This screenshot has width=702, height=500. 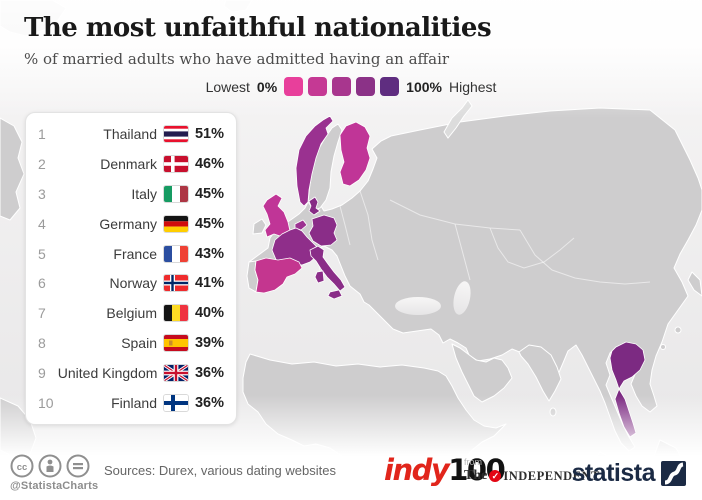 What do you see at coordinates (42, 223) in the screenshot?
I see `rank-number: 4` at bounding box center [42, 223].